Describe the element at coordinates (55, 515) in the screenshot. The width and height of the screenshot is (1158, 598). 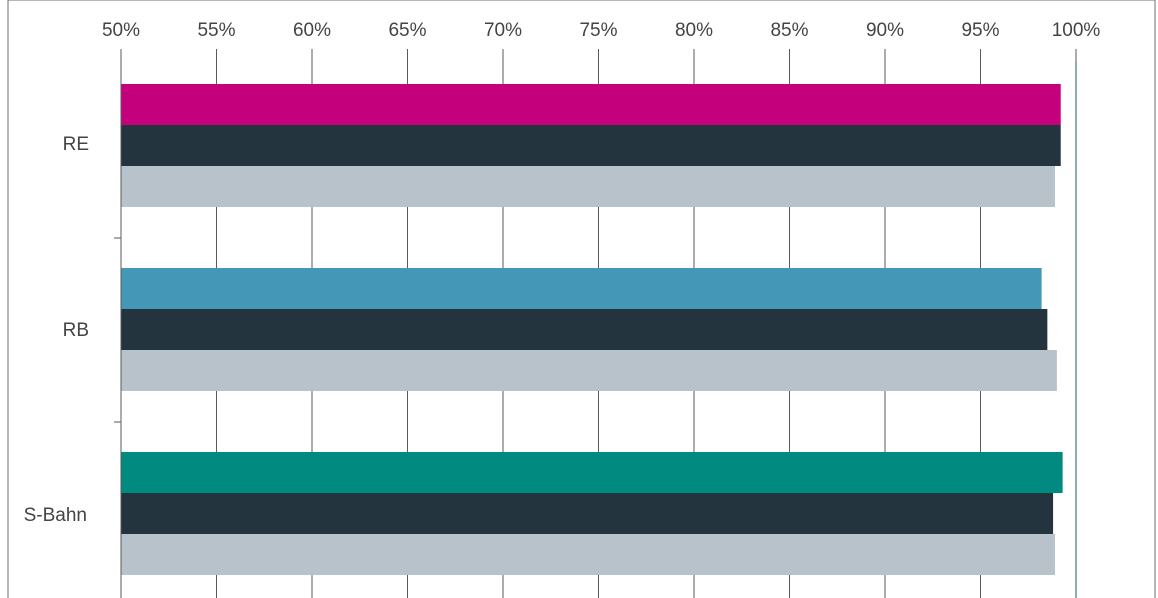
I see `category-label: S-Bahn` at that location.